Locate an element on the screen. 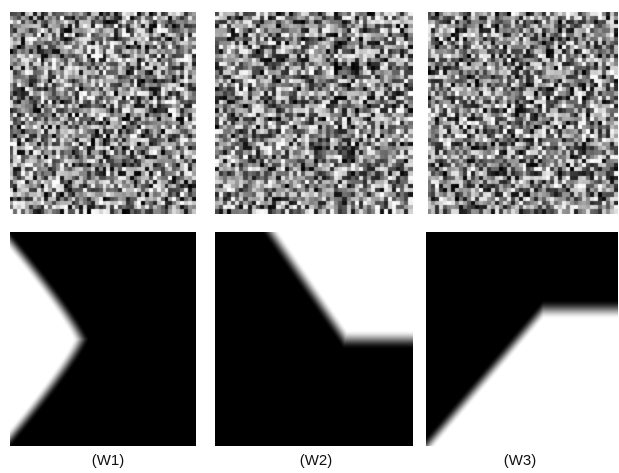  caption-w3: (W3) is located at coordinates (520, 460).